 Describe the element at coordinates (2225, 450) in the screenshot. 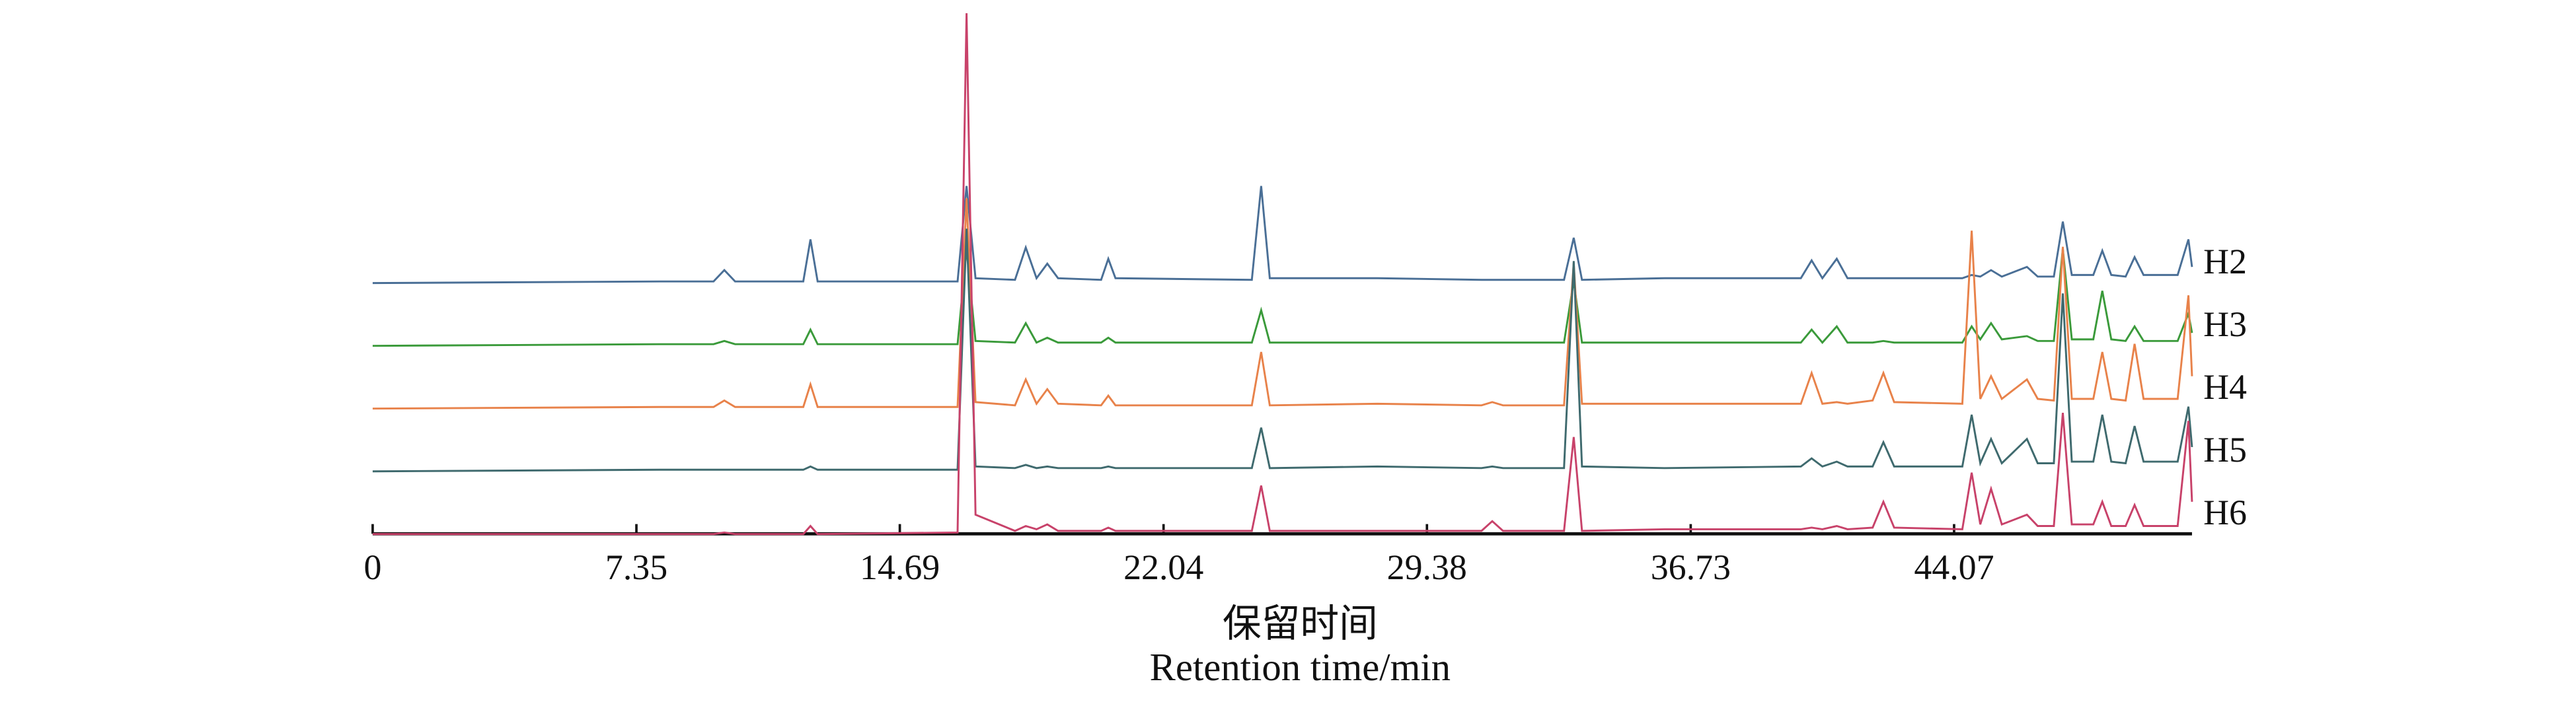

I see `series-label: H5` at that location.